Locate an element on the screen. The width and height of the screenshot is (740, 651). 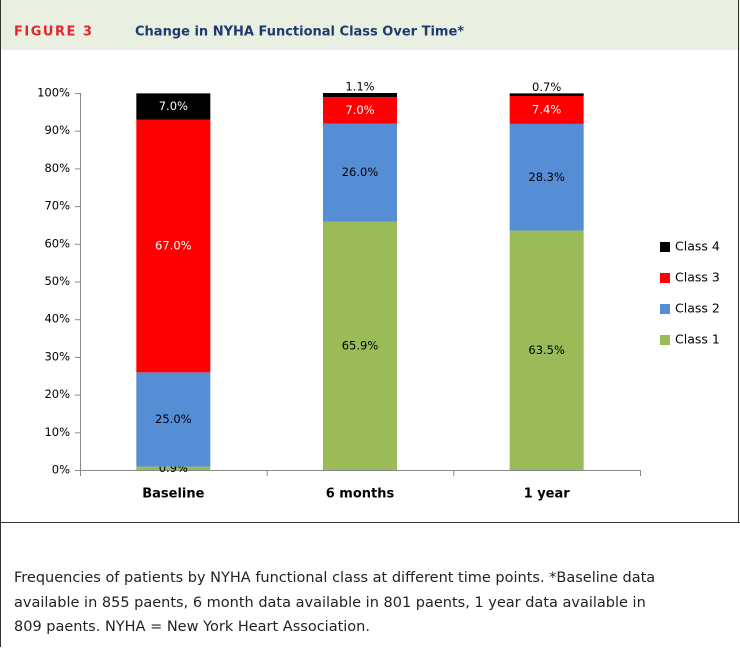
legend-label: Class 1 is located at coordinates (697, 339).